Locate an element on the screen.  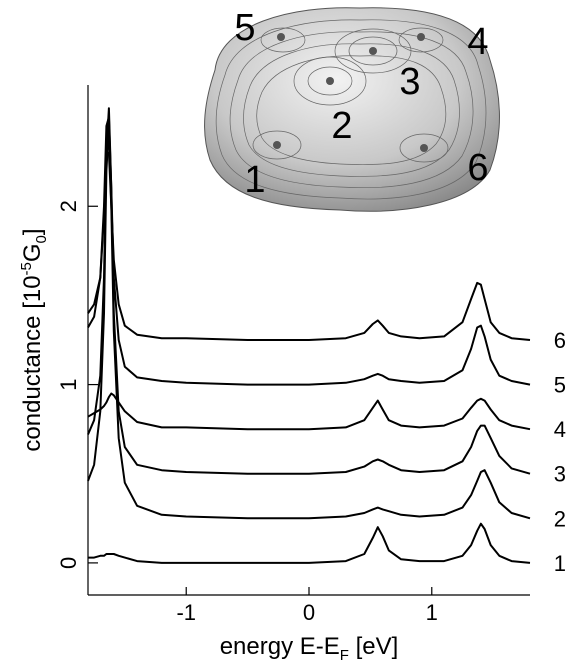
y-tick-label: 1 is located at coordinates (68, 384).